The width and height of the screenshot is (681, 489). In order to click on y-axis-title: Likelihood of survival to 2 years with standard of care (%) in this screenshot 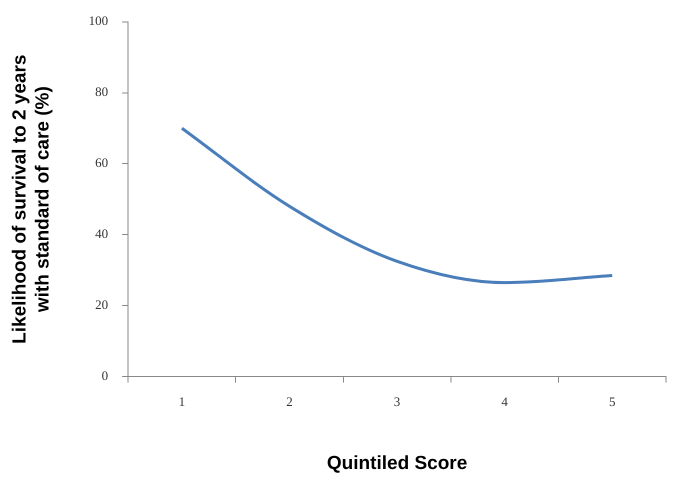, I will do `click(32, 199)`.